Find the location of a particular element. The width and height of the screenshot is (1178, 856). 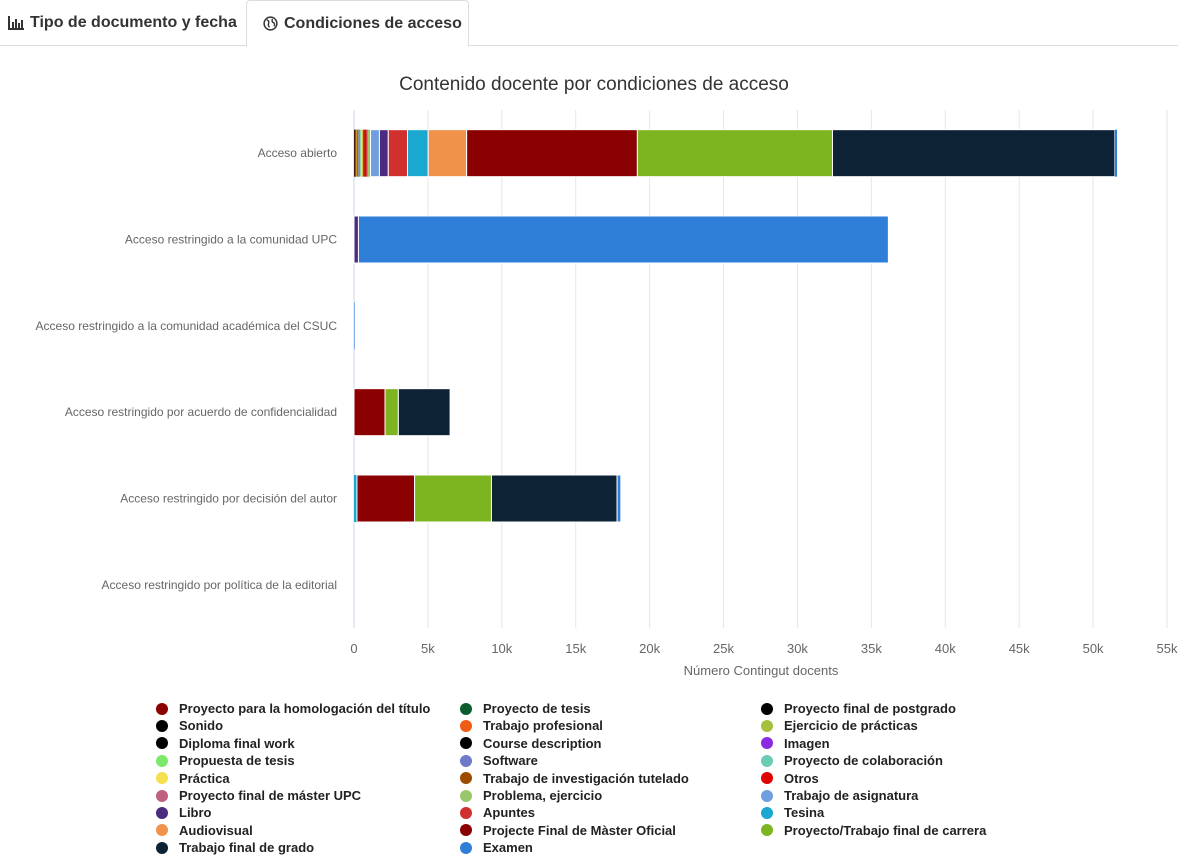

legend-item: Software is located at coordinates (499, 760).